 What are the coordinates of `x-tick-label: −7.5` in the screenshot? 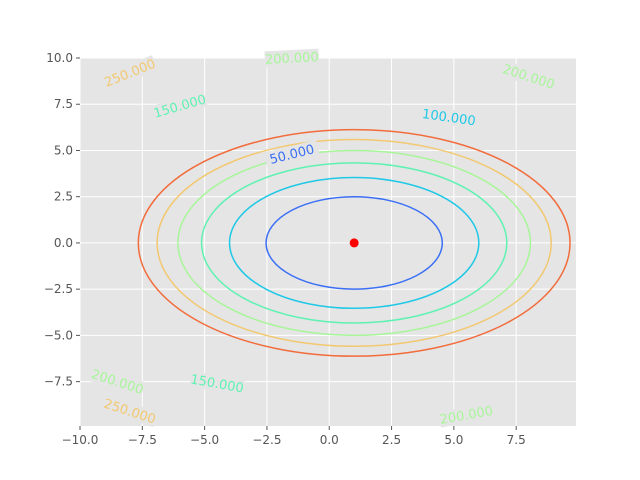 It's located at (142, 440).